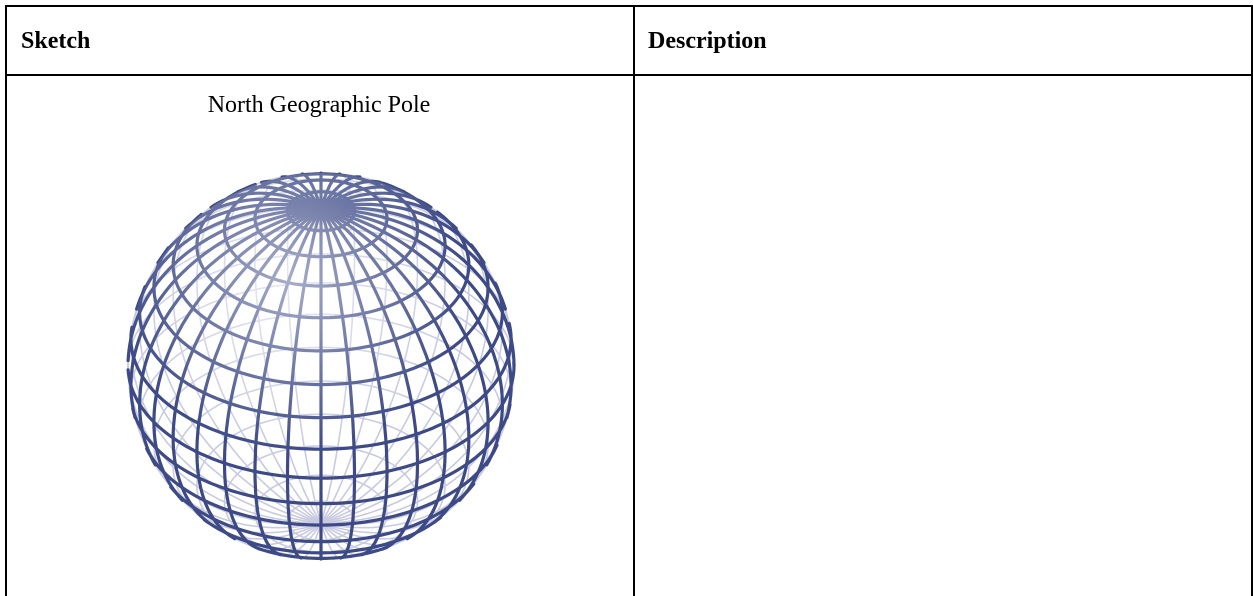 The width and height of the screenshot is (1253, 596). I want to click on column-header-description: Description, so click(707, 41).